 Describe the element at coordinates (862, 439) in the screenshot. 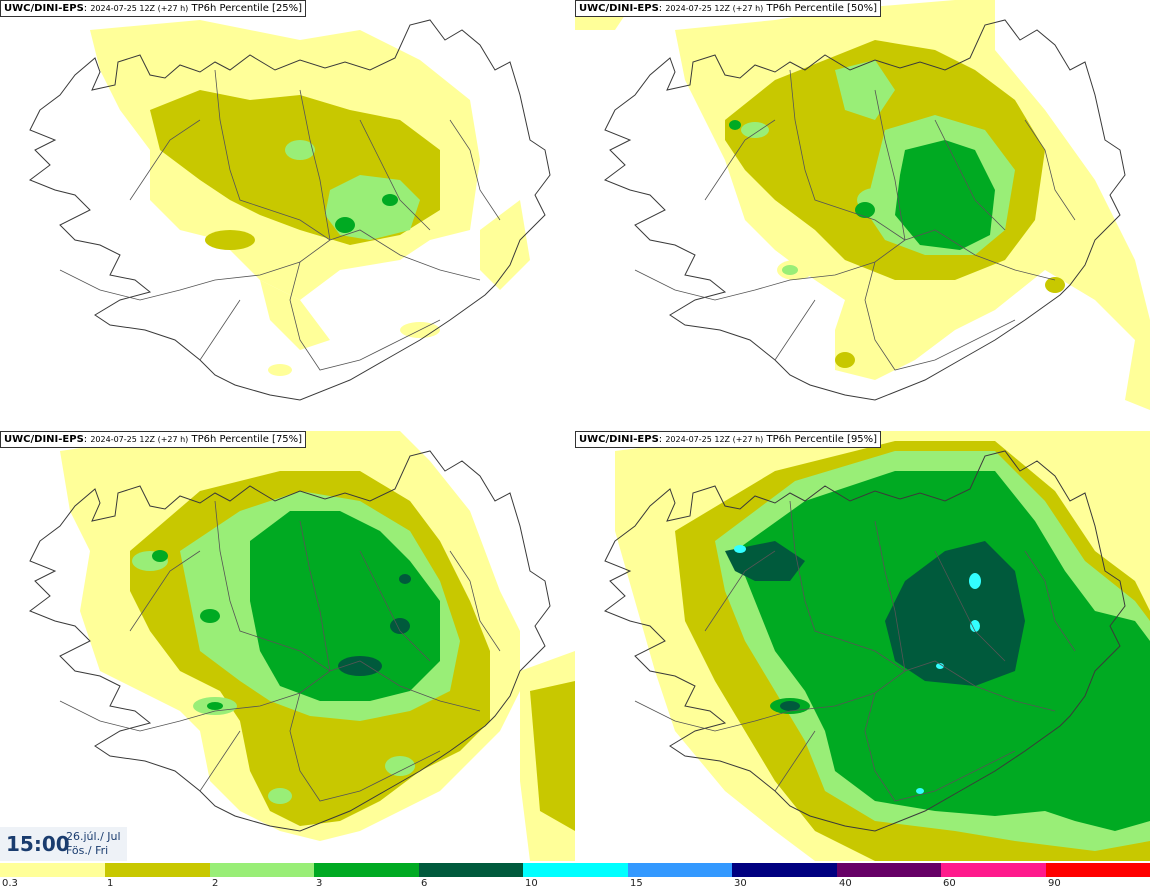

I see `percentile: [95%]` at that location.